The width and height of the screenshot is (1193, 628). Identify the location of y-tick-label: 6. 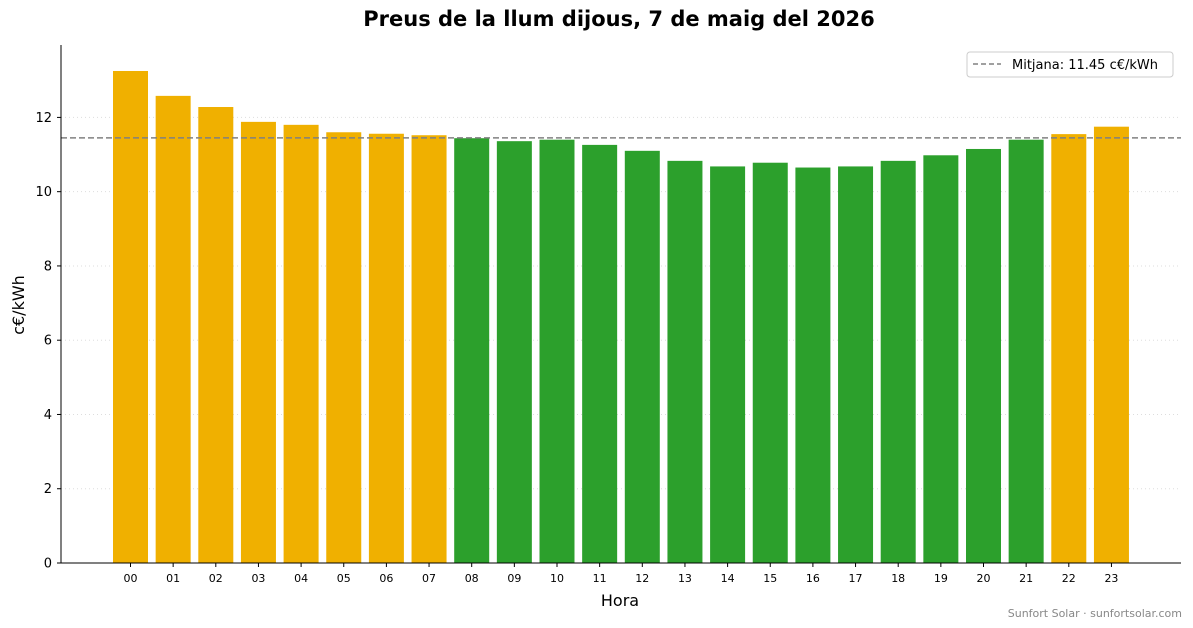
(48, 341).